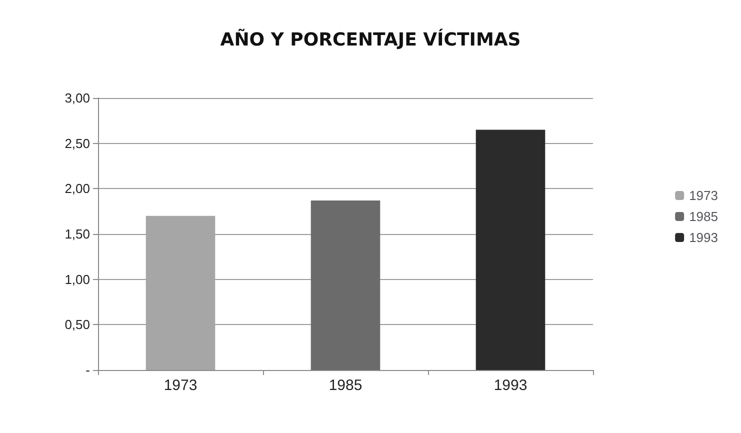 The image size is (741, 433). I want to click on y-tick-label: 2,50, so click(77, 143).